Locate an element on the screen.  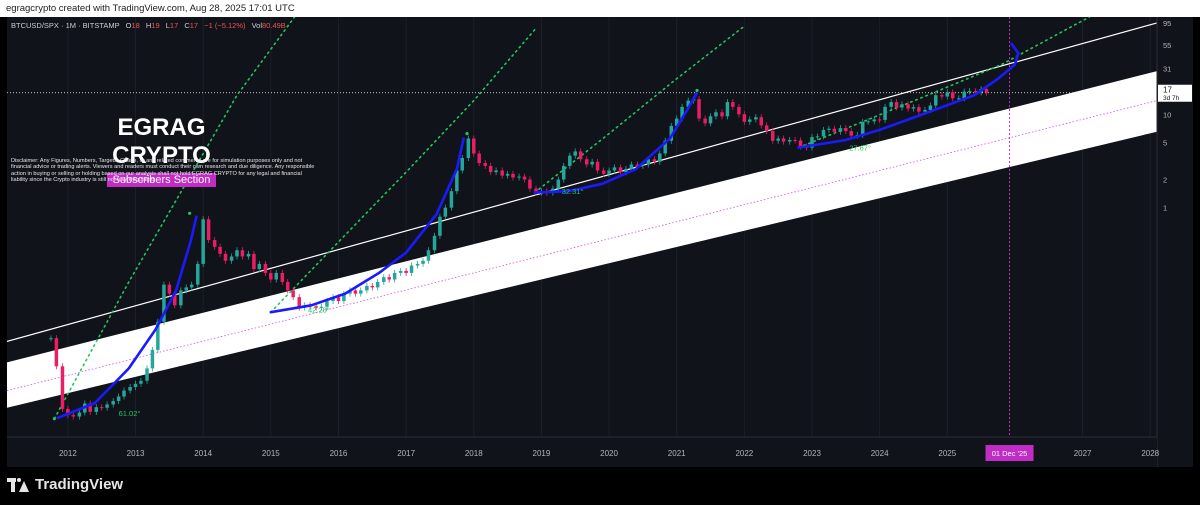
close-value: 17 is located at coordinates (194, 25).